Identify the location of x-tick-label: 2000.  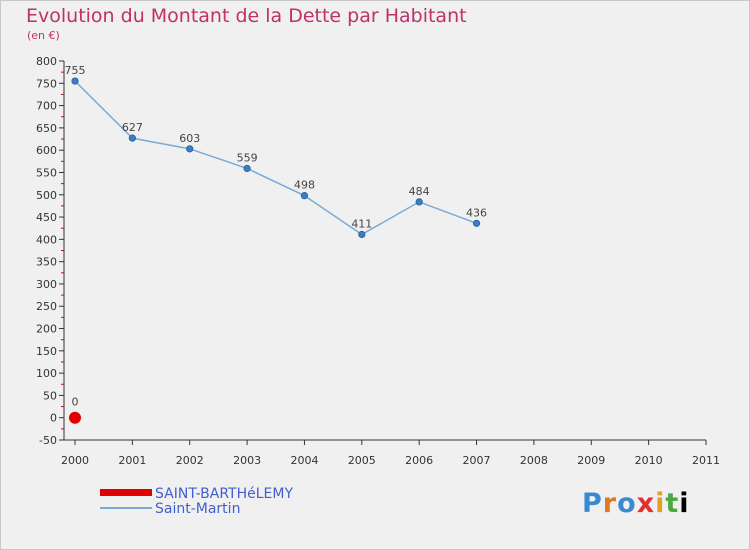
(75, 460).